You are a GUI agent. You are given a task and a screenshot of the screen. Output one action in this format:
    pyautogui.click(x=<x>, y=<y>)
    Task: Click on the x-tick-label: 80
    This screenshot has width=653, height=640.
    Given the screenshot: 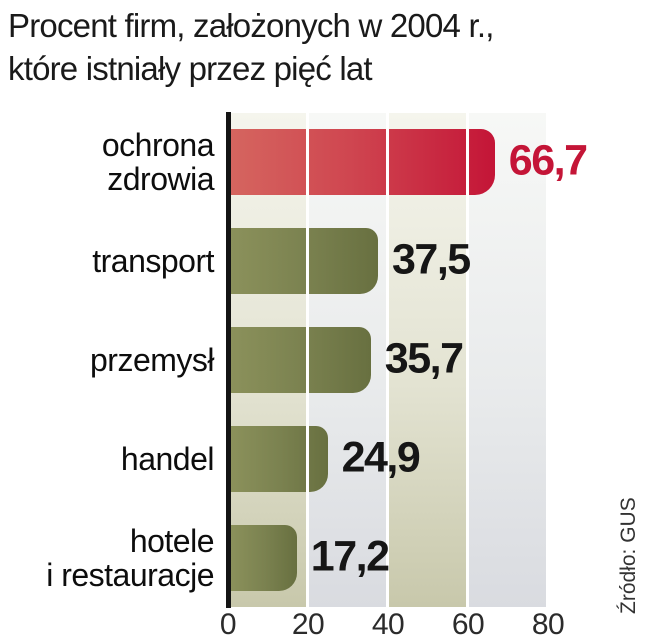 What is the action you would take?
    pyautogui.click(x=548, y=624)
    